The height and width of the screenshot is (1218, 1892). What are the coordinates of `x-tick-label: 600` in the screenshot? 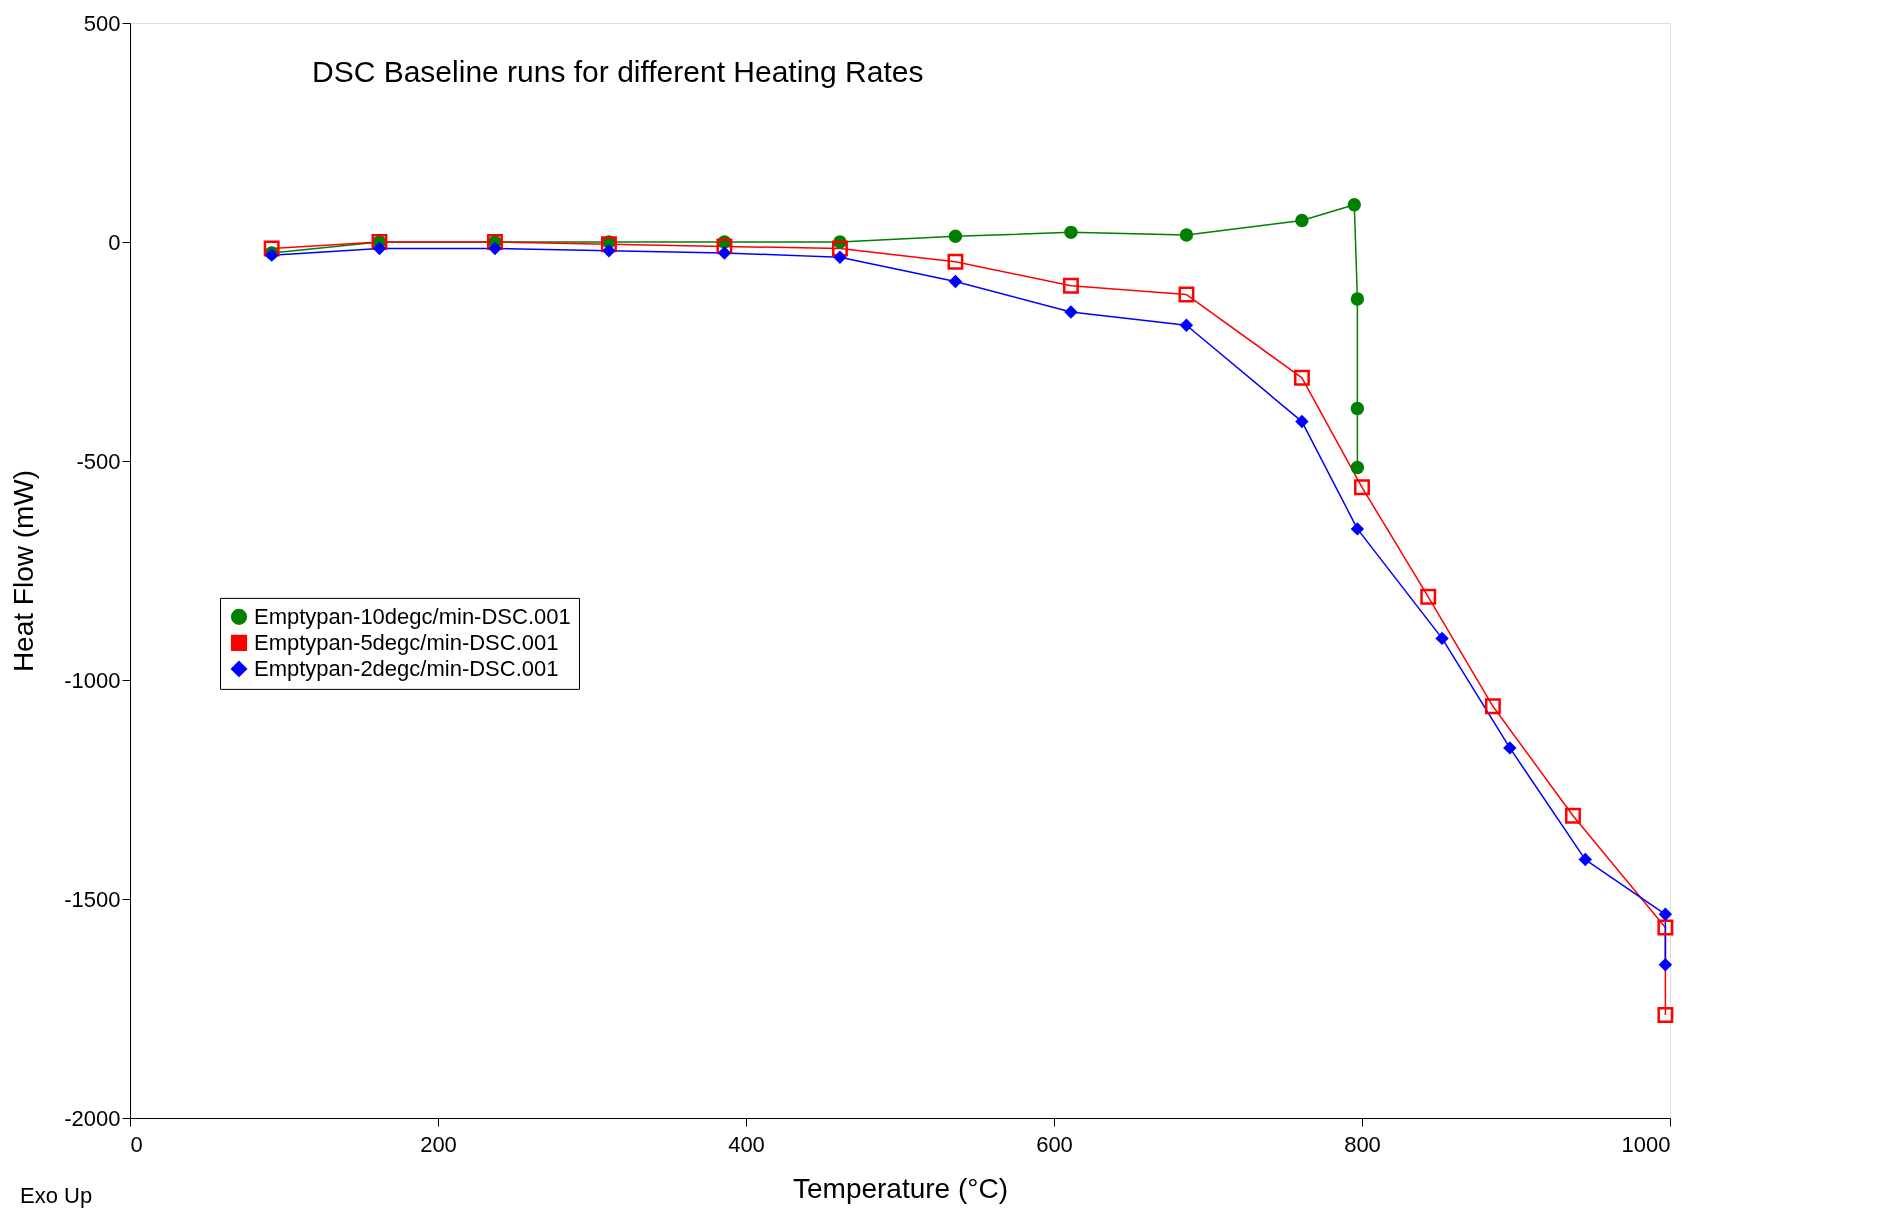 It's located at (1054, 1144).